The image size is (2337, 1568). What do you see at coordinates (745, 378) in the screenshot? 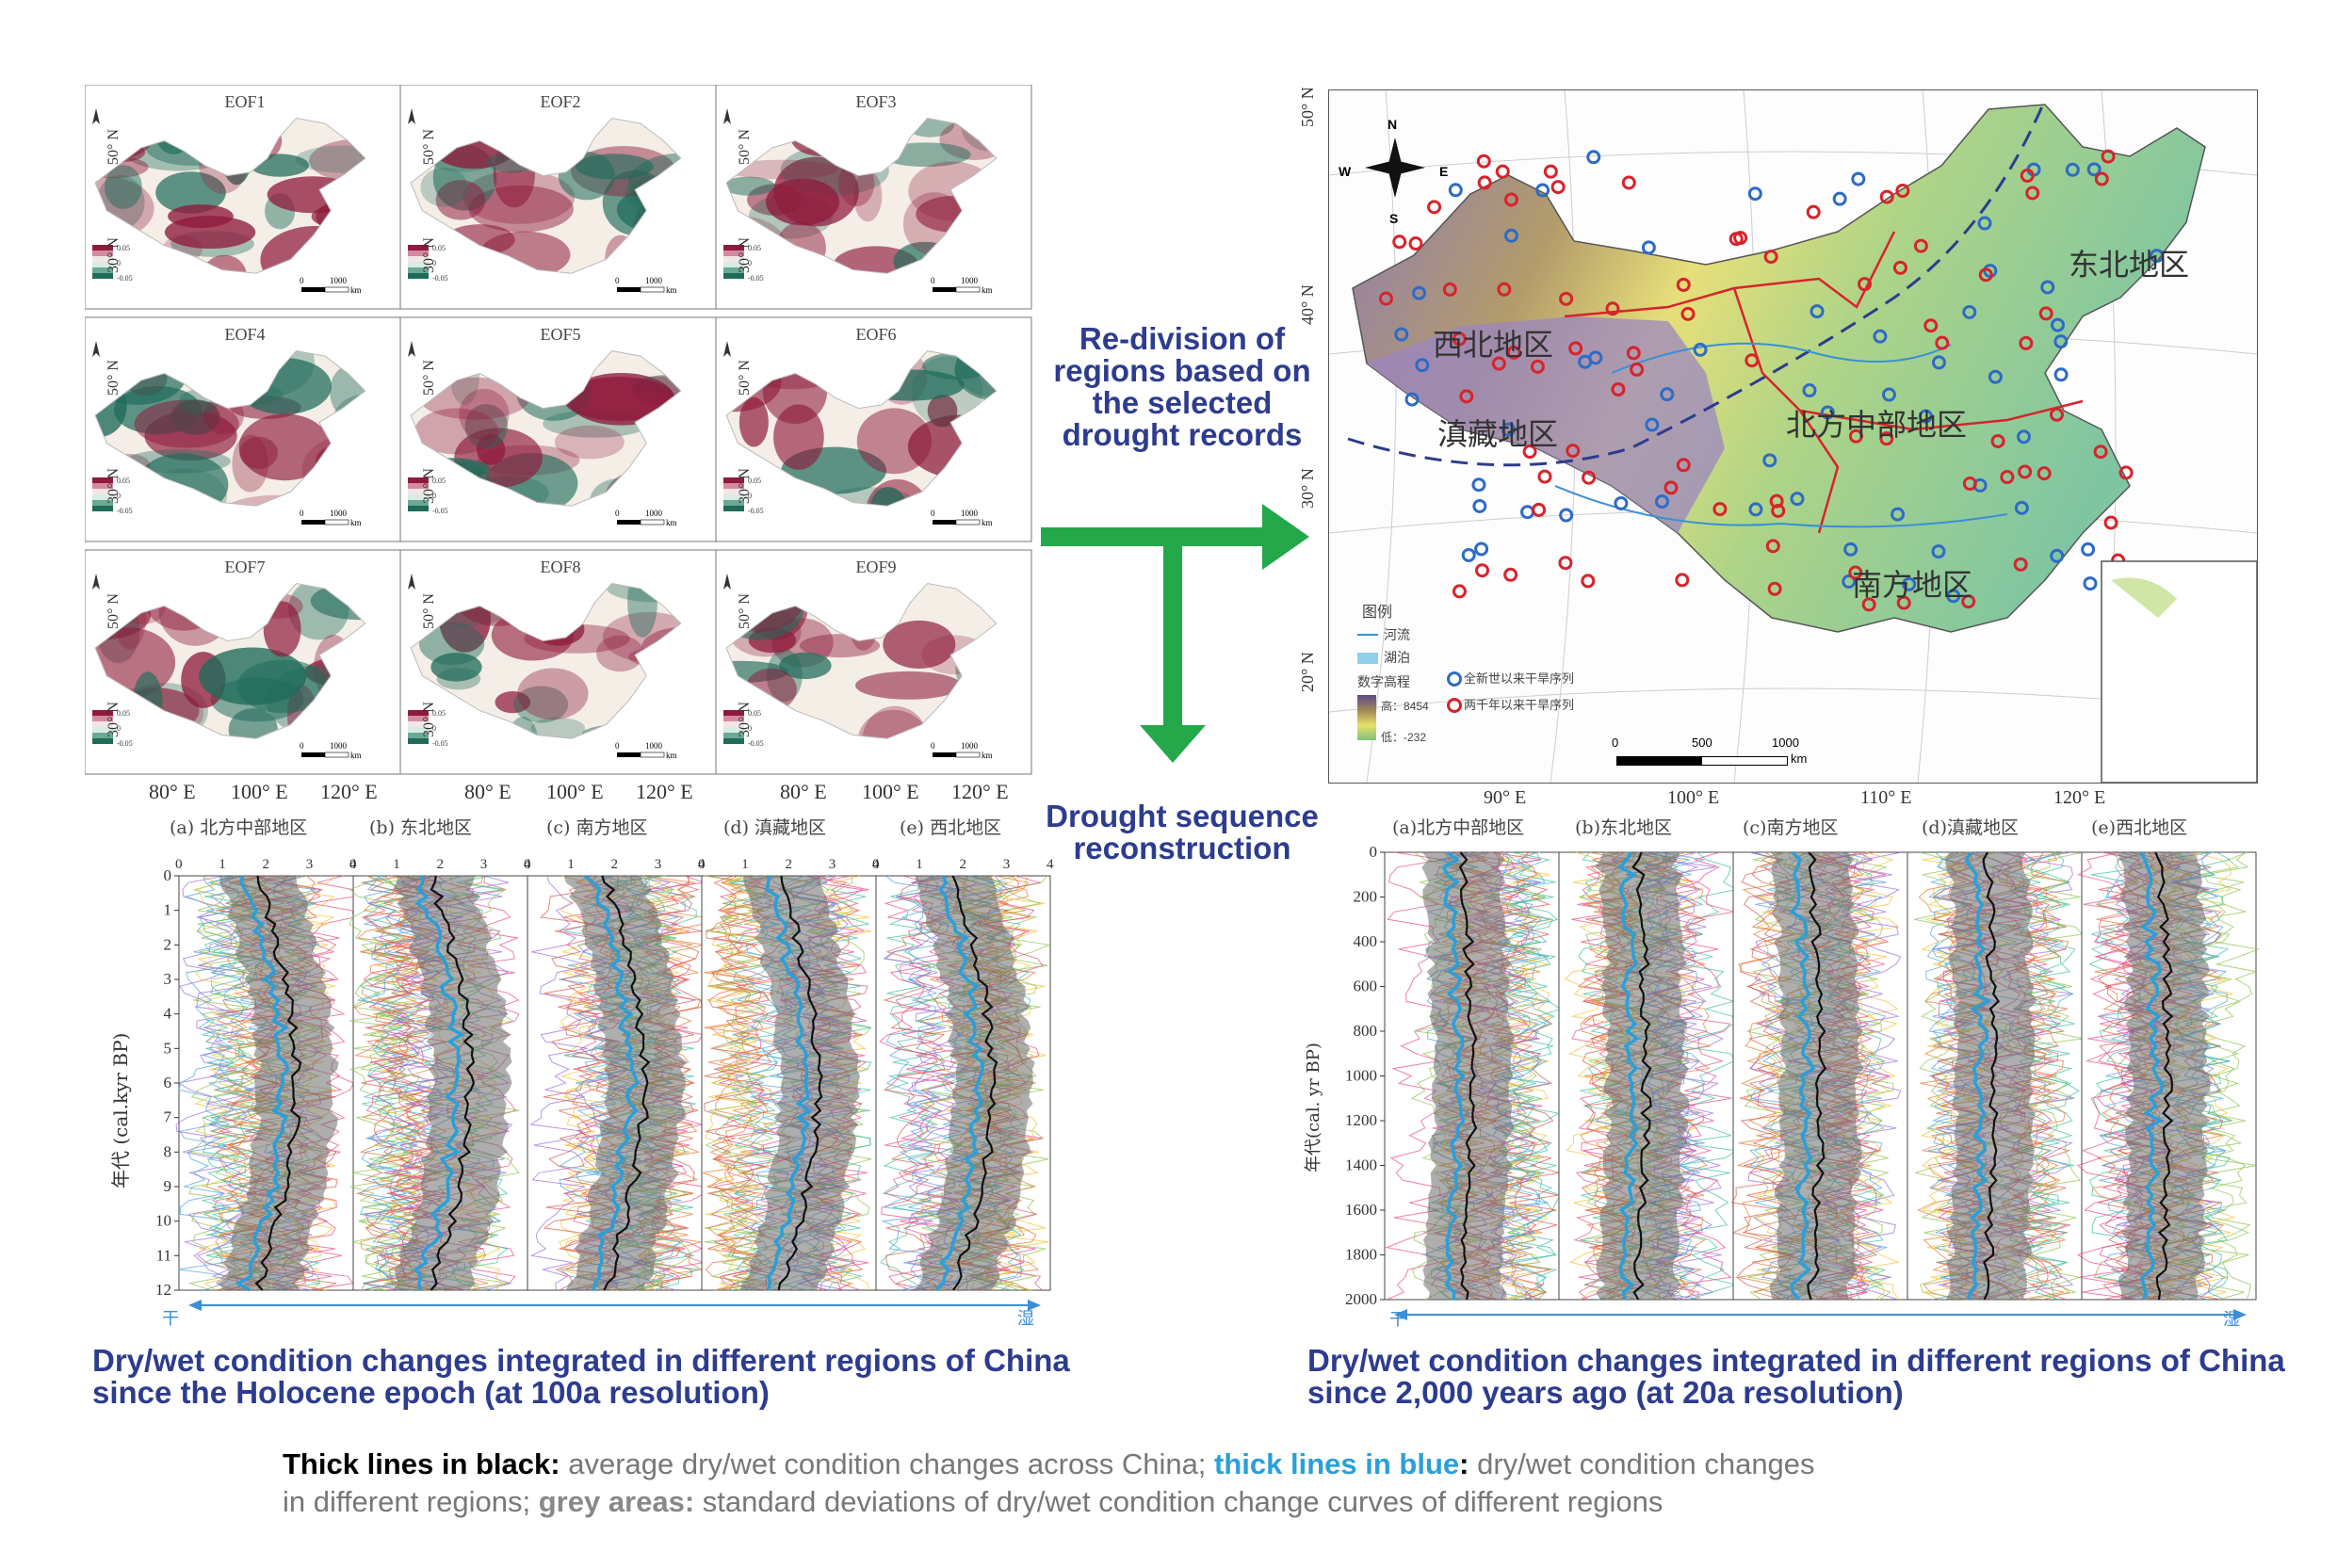
I see `eof-lat-50-r2c3: 50° N` at bounding box center [745, 378].